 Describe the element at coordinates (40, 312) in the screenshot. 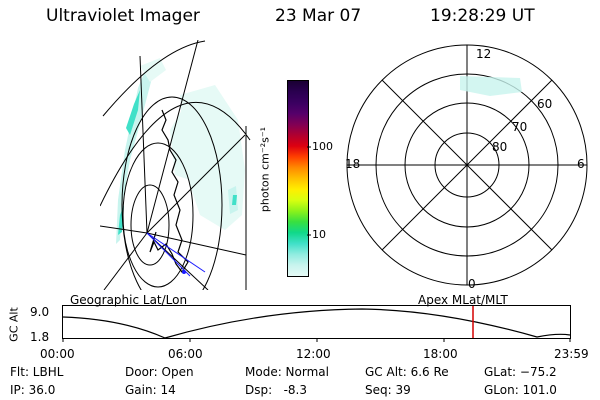

I see `altitude-ymax: 9.0` at that location.